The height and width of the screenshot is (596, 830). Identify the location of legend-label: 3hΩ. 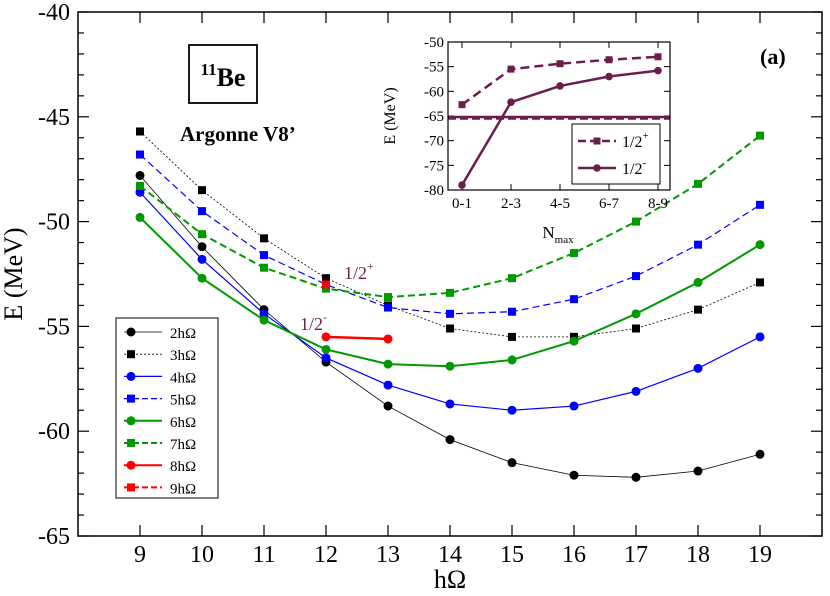
(183, 356).